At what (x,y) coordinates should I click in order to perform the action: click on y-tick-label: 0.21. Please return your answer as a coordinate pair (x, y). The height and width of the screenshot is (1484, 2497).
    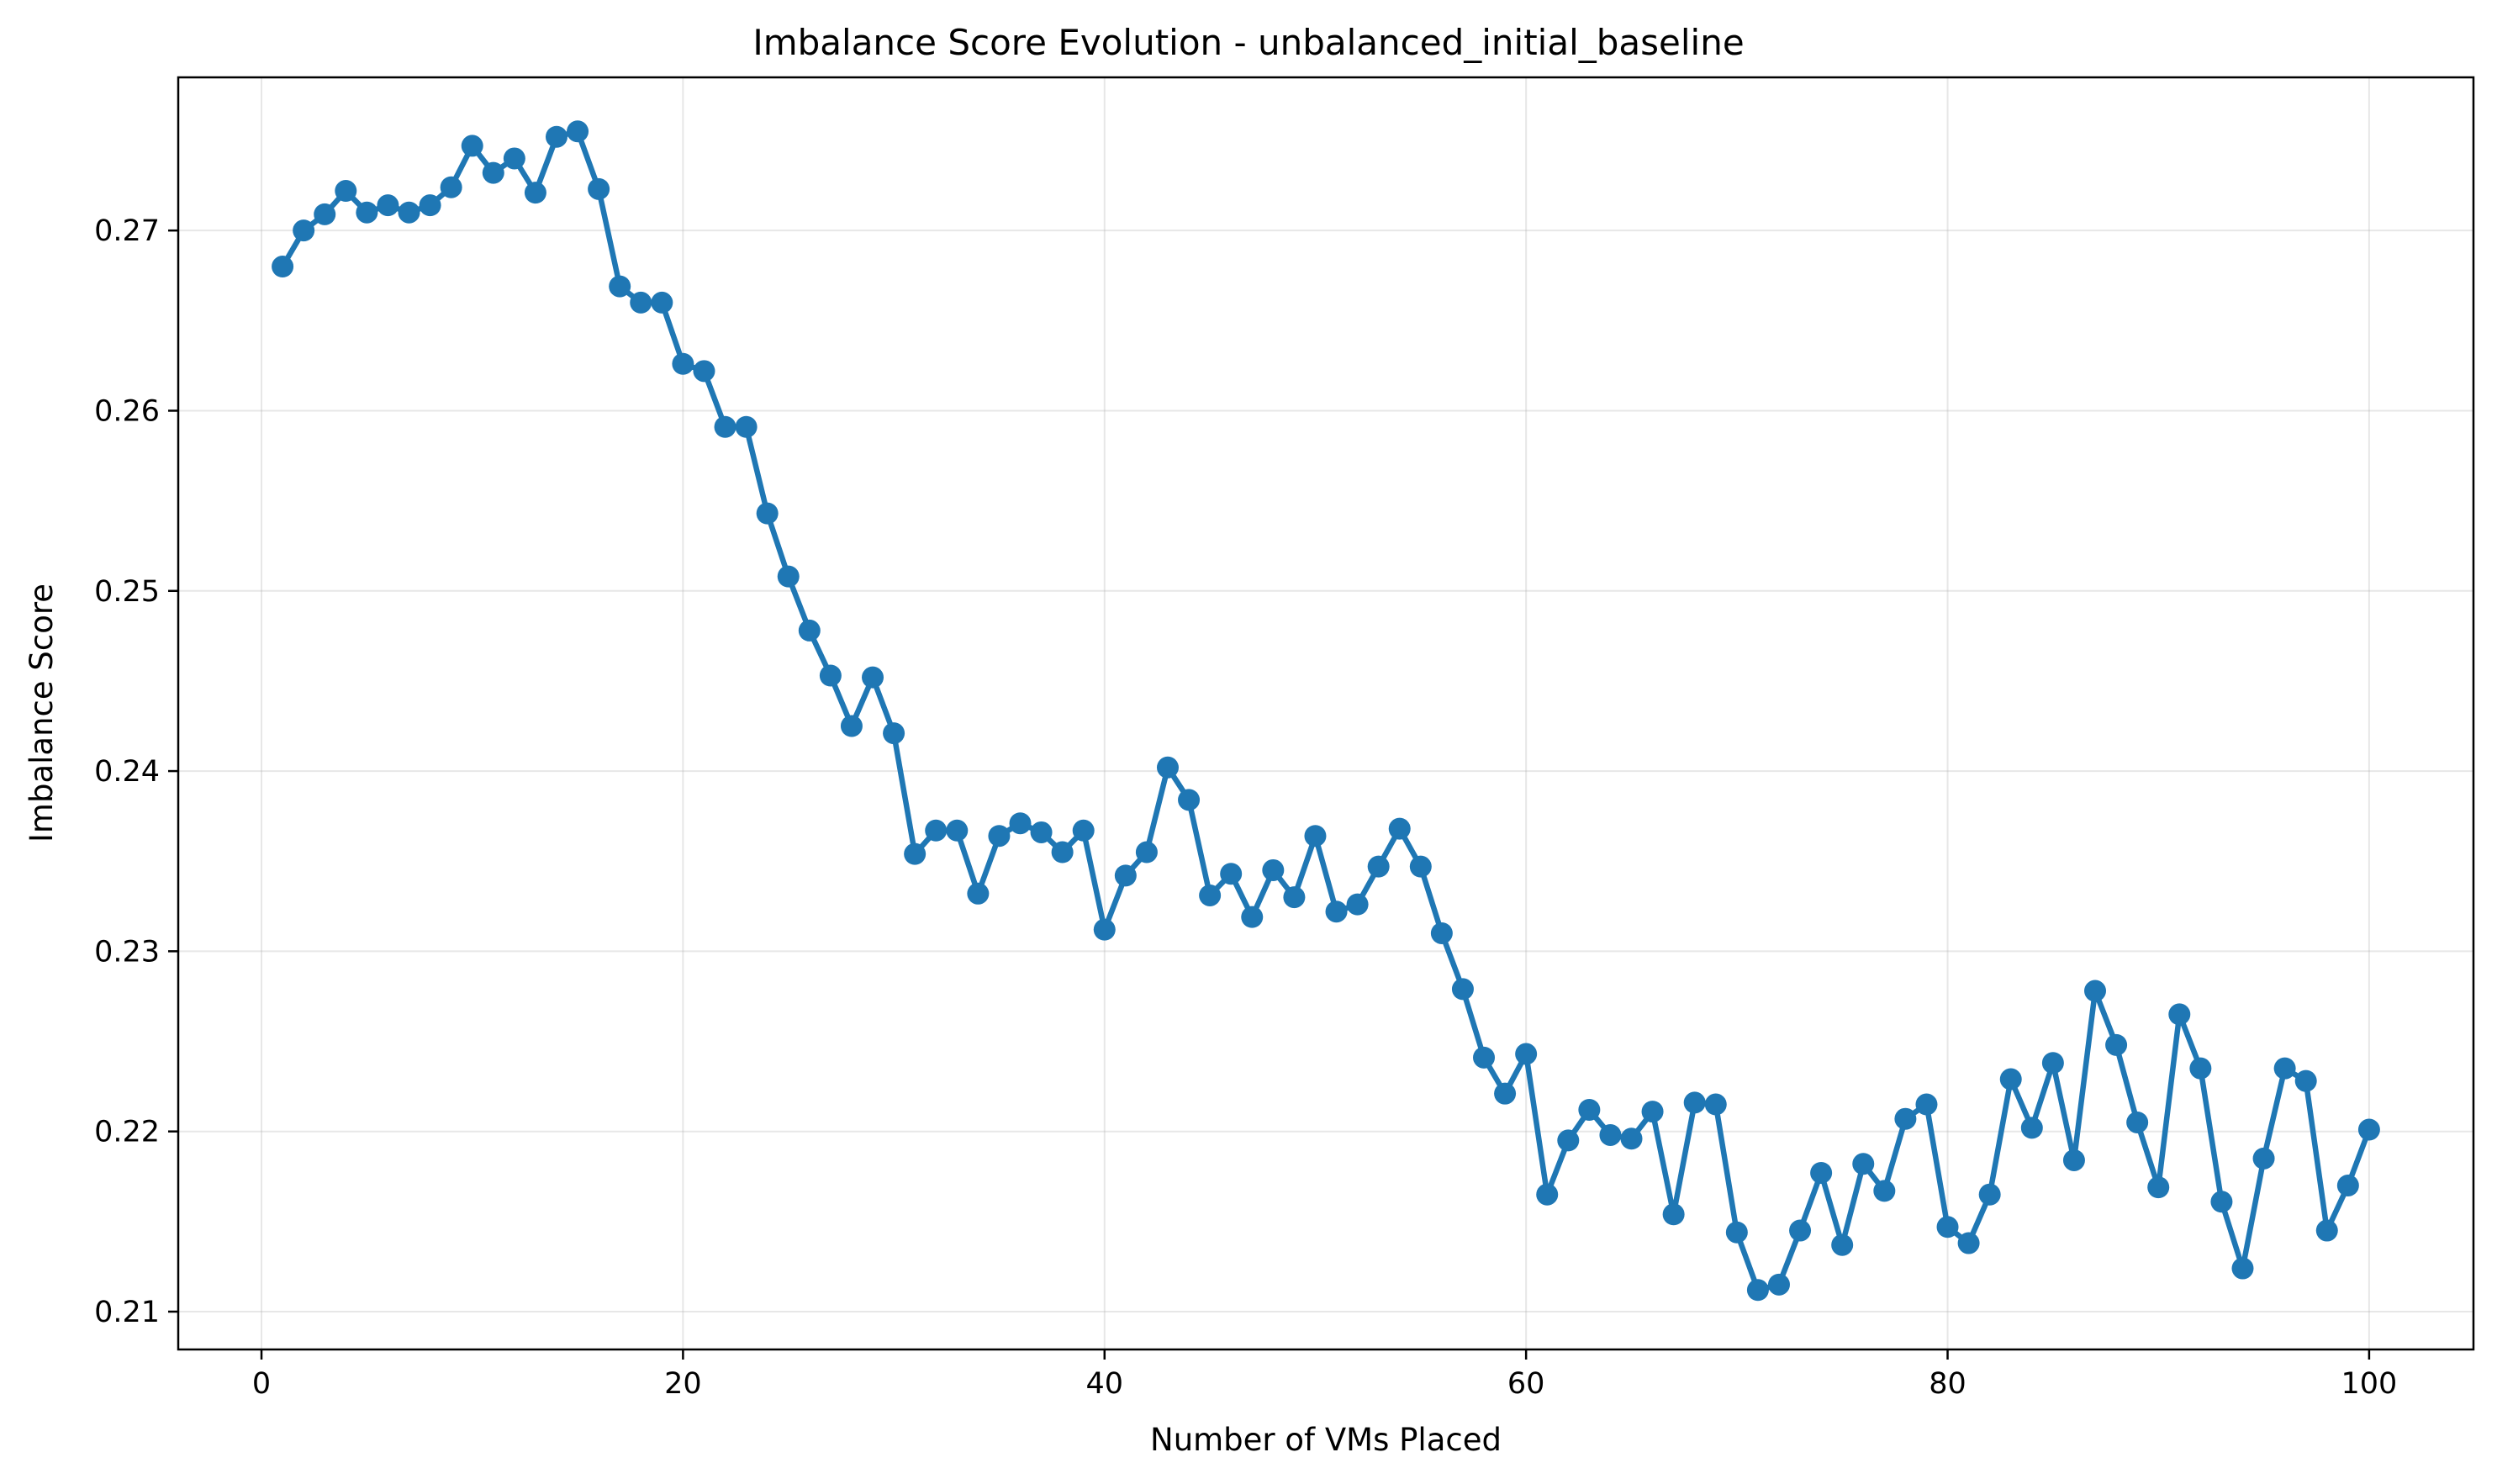
    Looking at the image, I should click on (127, 1312).